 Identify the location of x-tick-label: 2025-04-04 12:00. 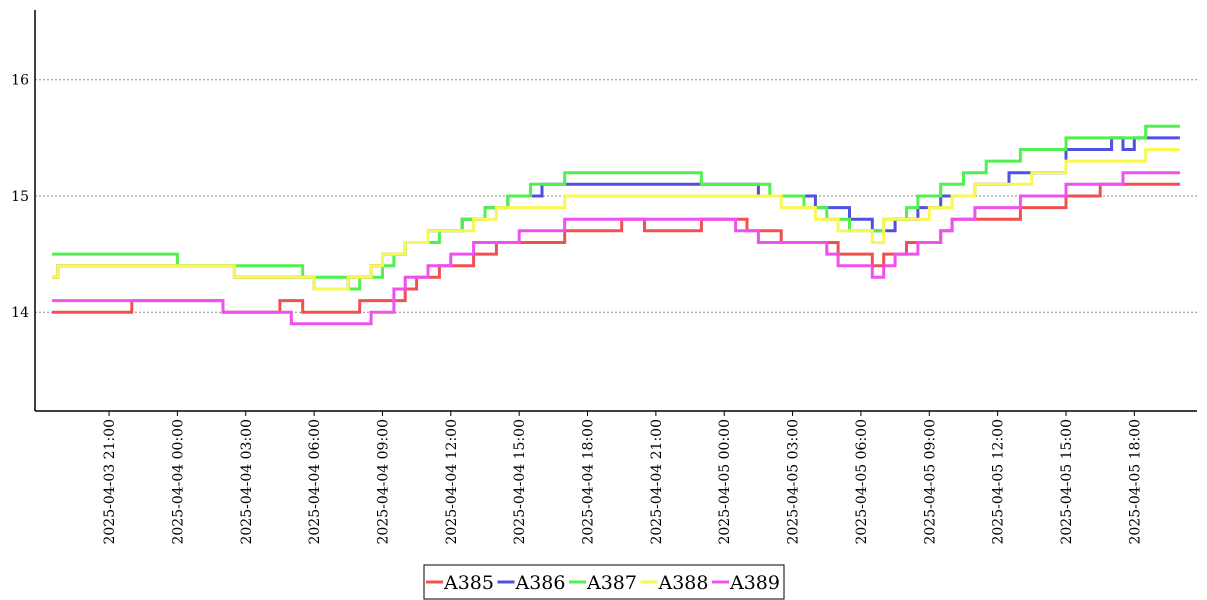
(452, 482).